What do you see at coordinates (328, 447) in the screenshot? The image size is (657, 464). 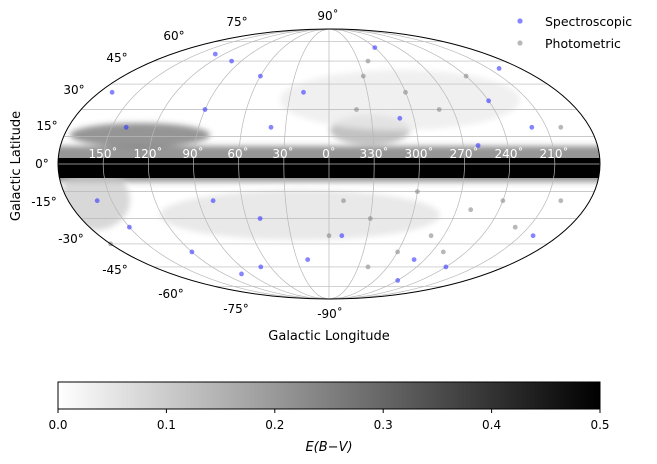 I see `colorbar-label: E(B−V)` at bounding box center [328, 447].